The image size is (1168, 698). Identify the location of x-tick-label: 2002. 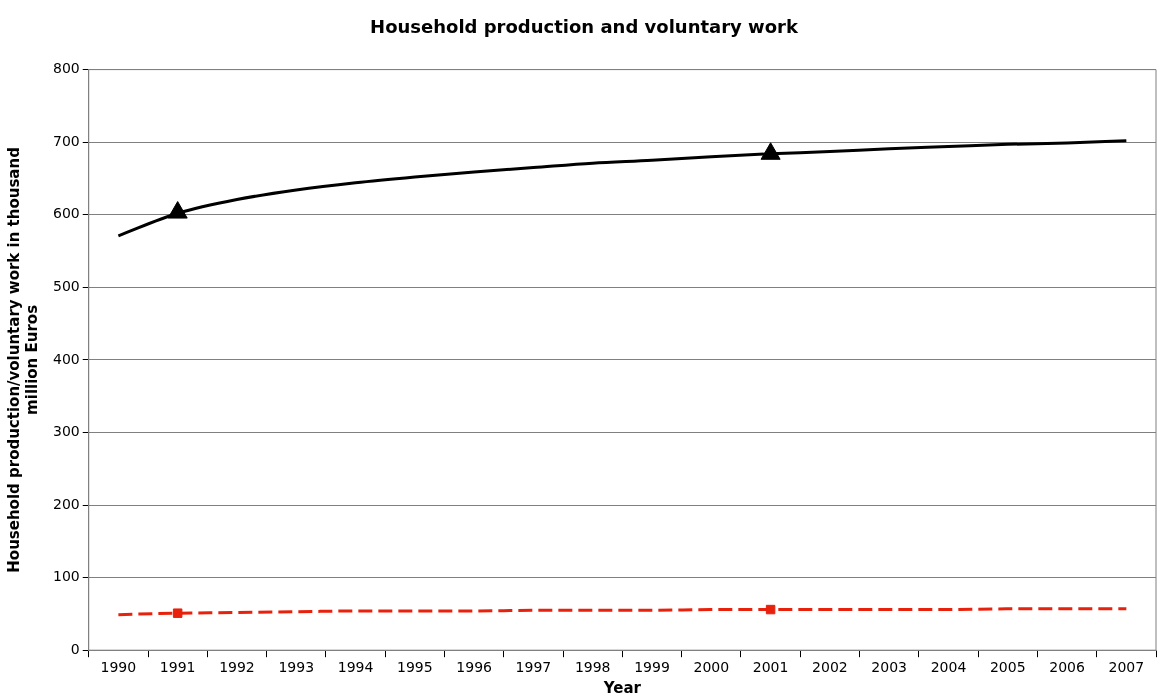
(830, 667).